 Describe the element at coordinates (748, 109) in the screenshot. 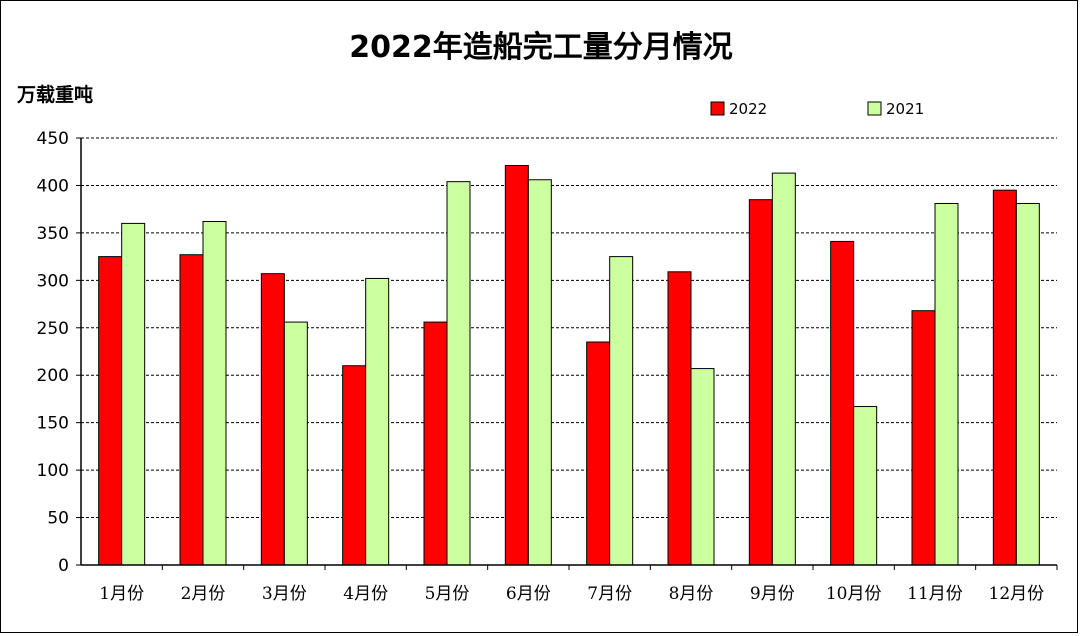

I see `legend-label-2022: 2022` at that location.